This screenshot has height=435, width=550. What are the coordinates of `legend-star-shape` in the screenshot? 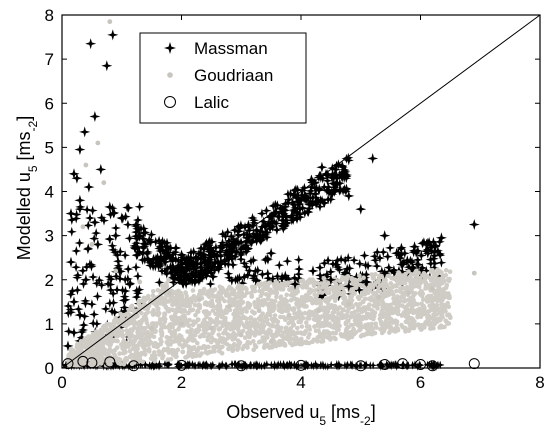 It's located at (170, 48).